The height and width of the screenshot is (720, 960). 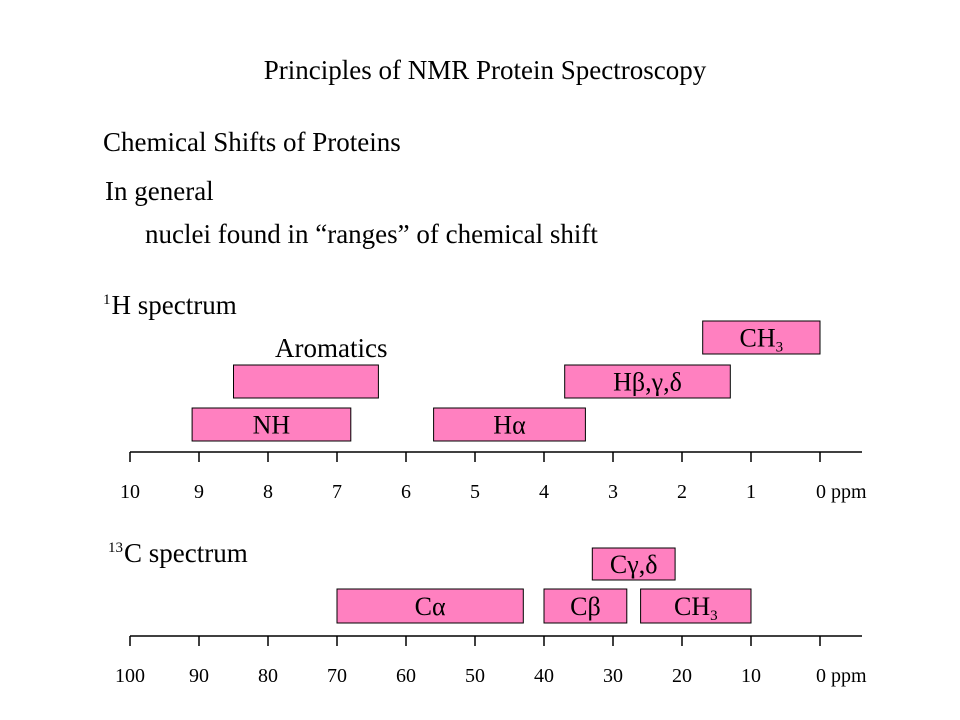 I want to click on aromatics-label: Aromatics, so click(x=331, y=348).